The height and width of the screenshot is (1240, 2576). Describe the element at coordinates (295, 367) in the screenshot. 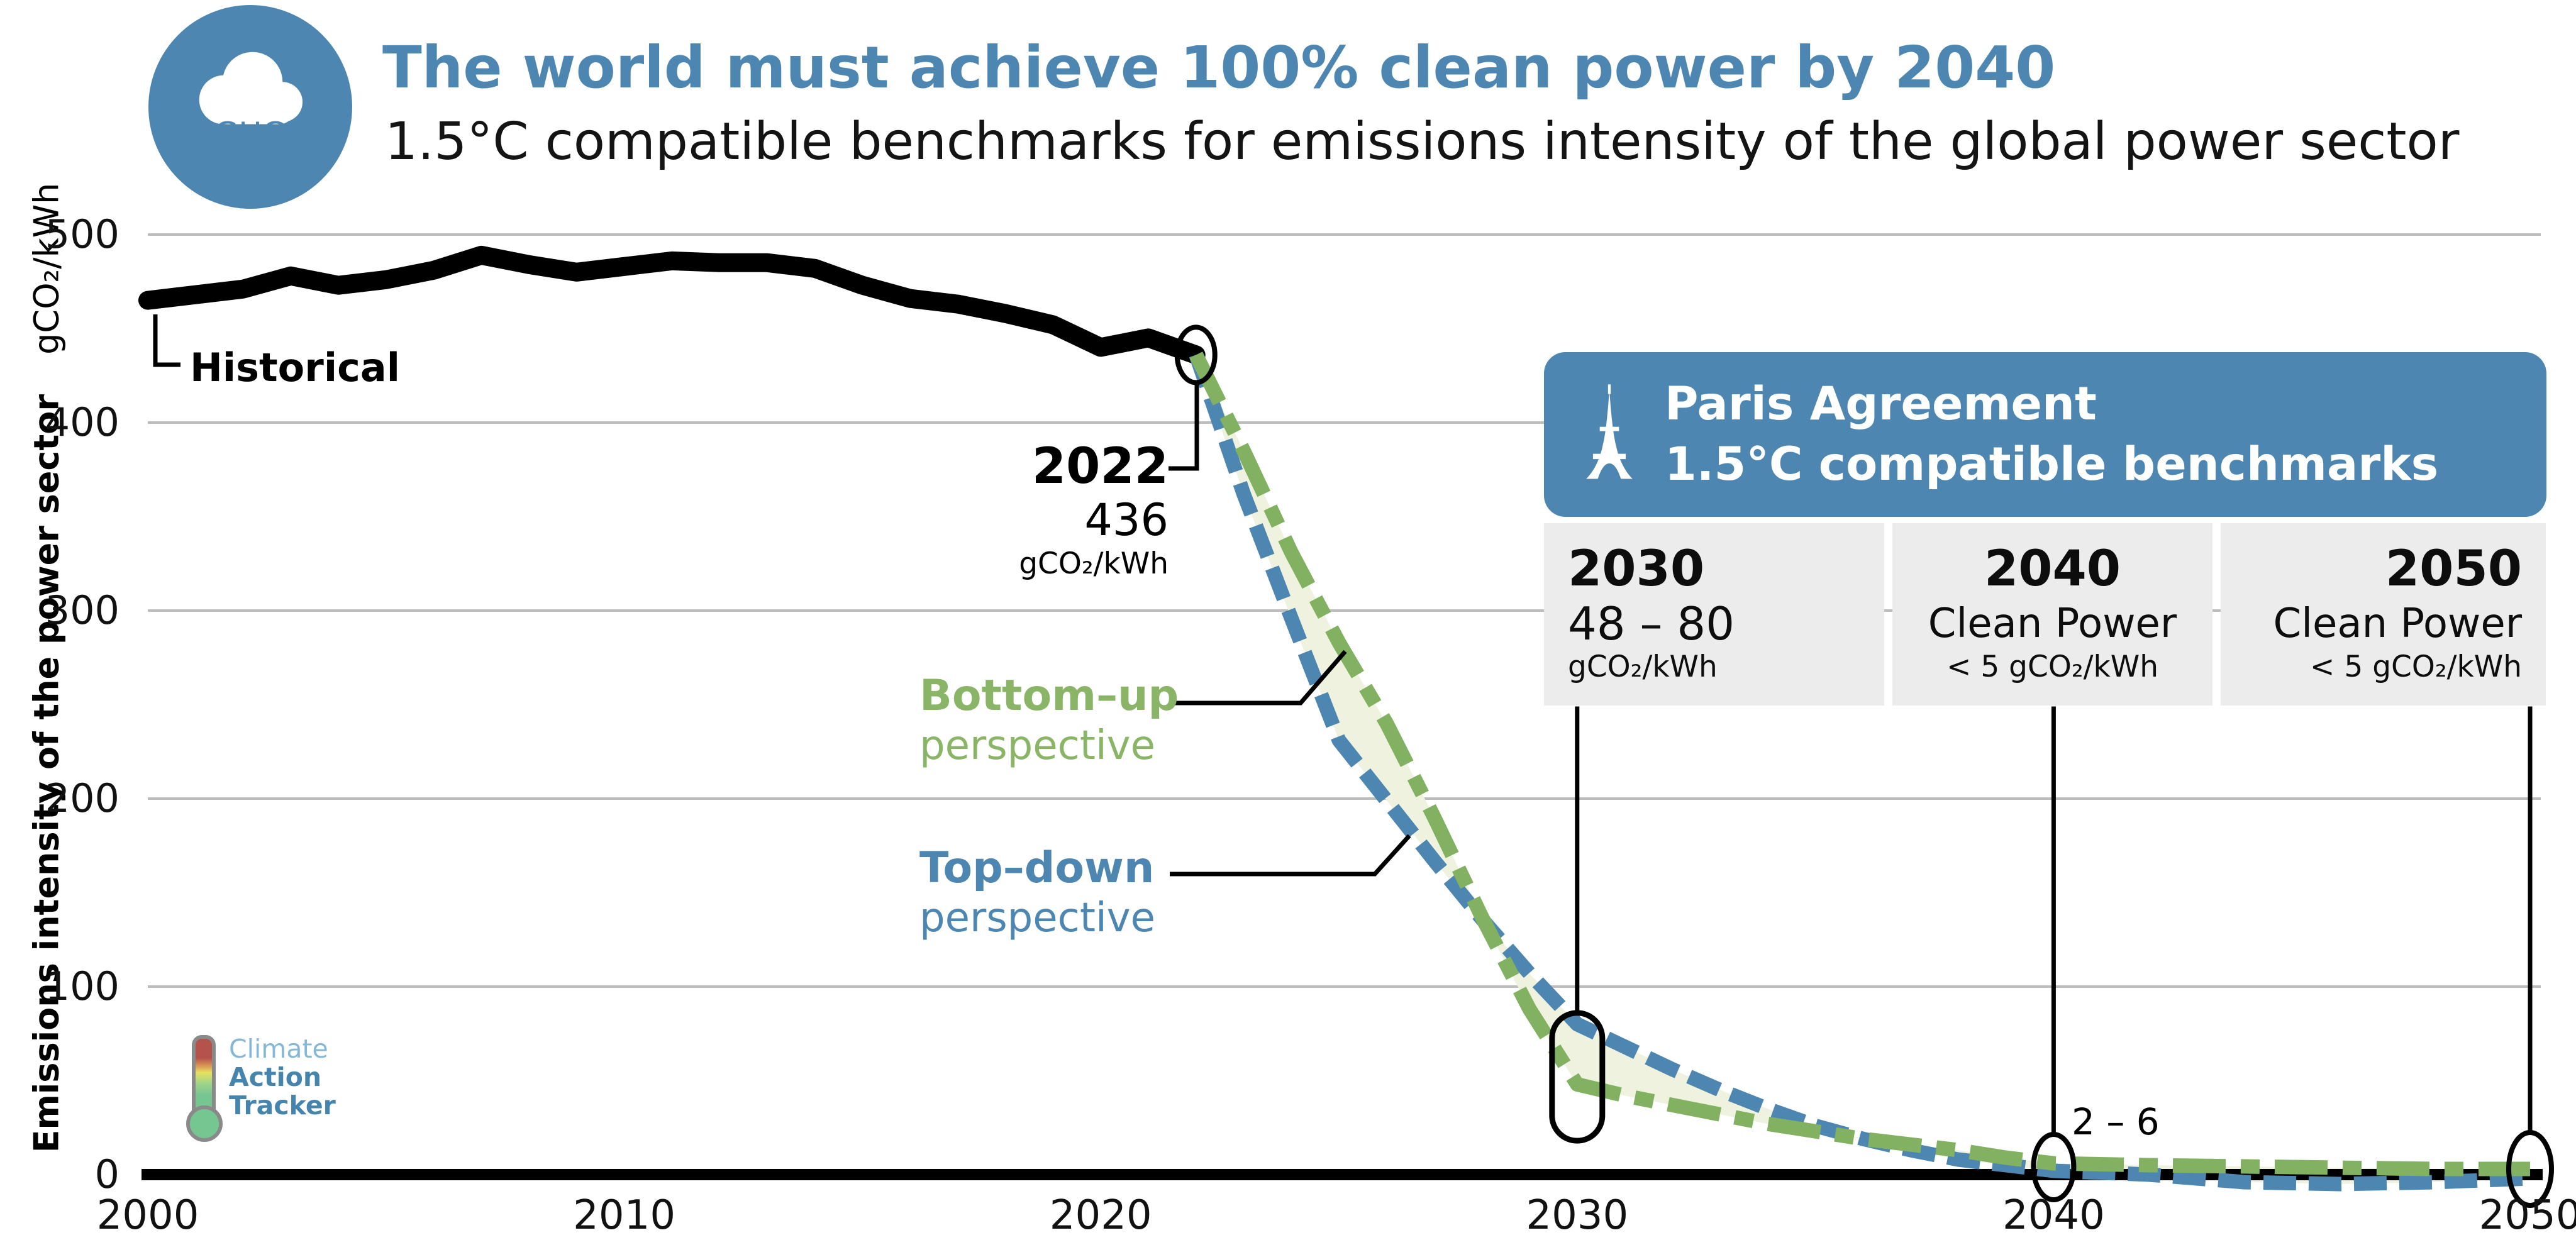

I see `historical-label: Historical` at that location.